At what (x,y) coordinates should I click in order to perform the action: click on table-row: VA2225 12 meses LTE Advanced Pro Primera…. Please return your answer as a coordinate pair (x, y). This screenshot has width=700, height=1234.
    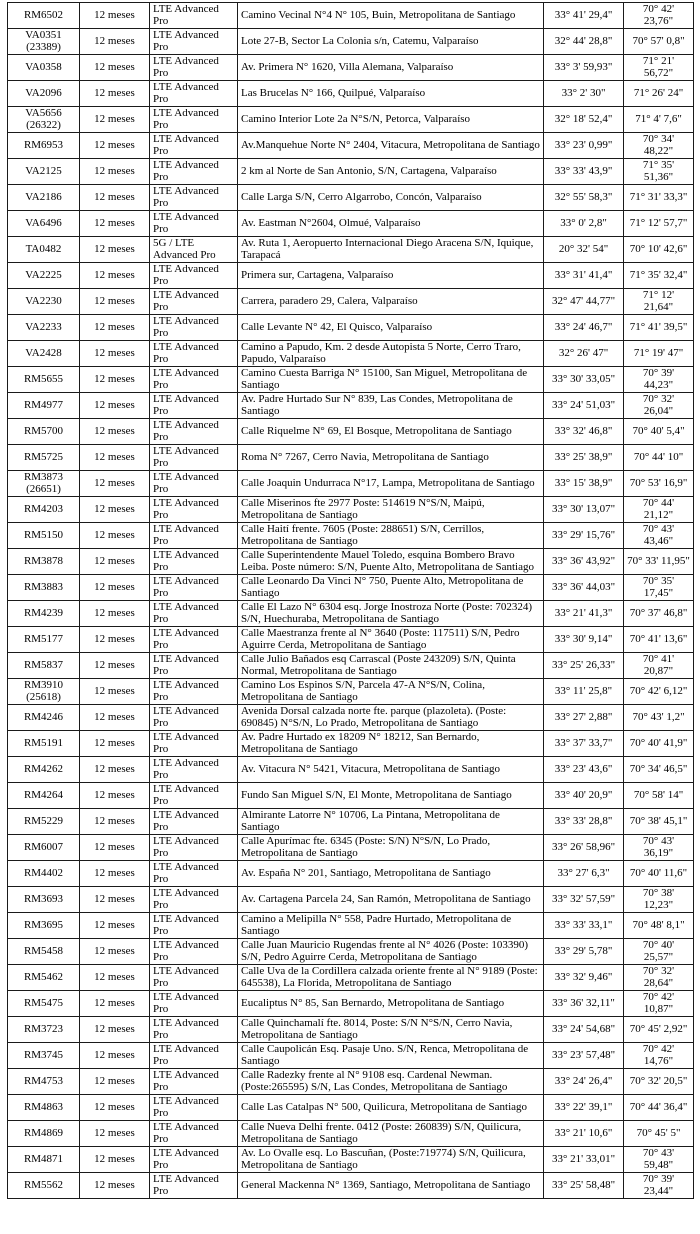
    Looking at the image, I should click on (350, 275).